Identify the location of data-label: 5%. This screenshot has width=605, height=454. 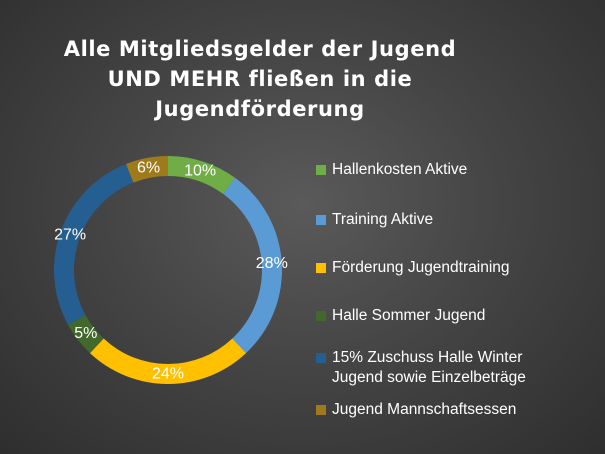
(85, 333).